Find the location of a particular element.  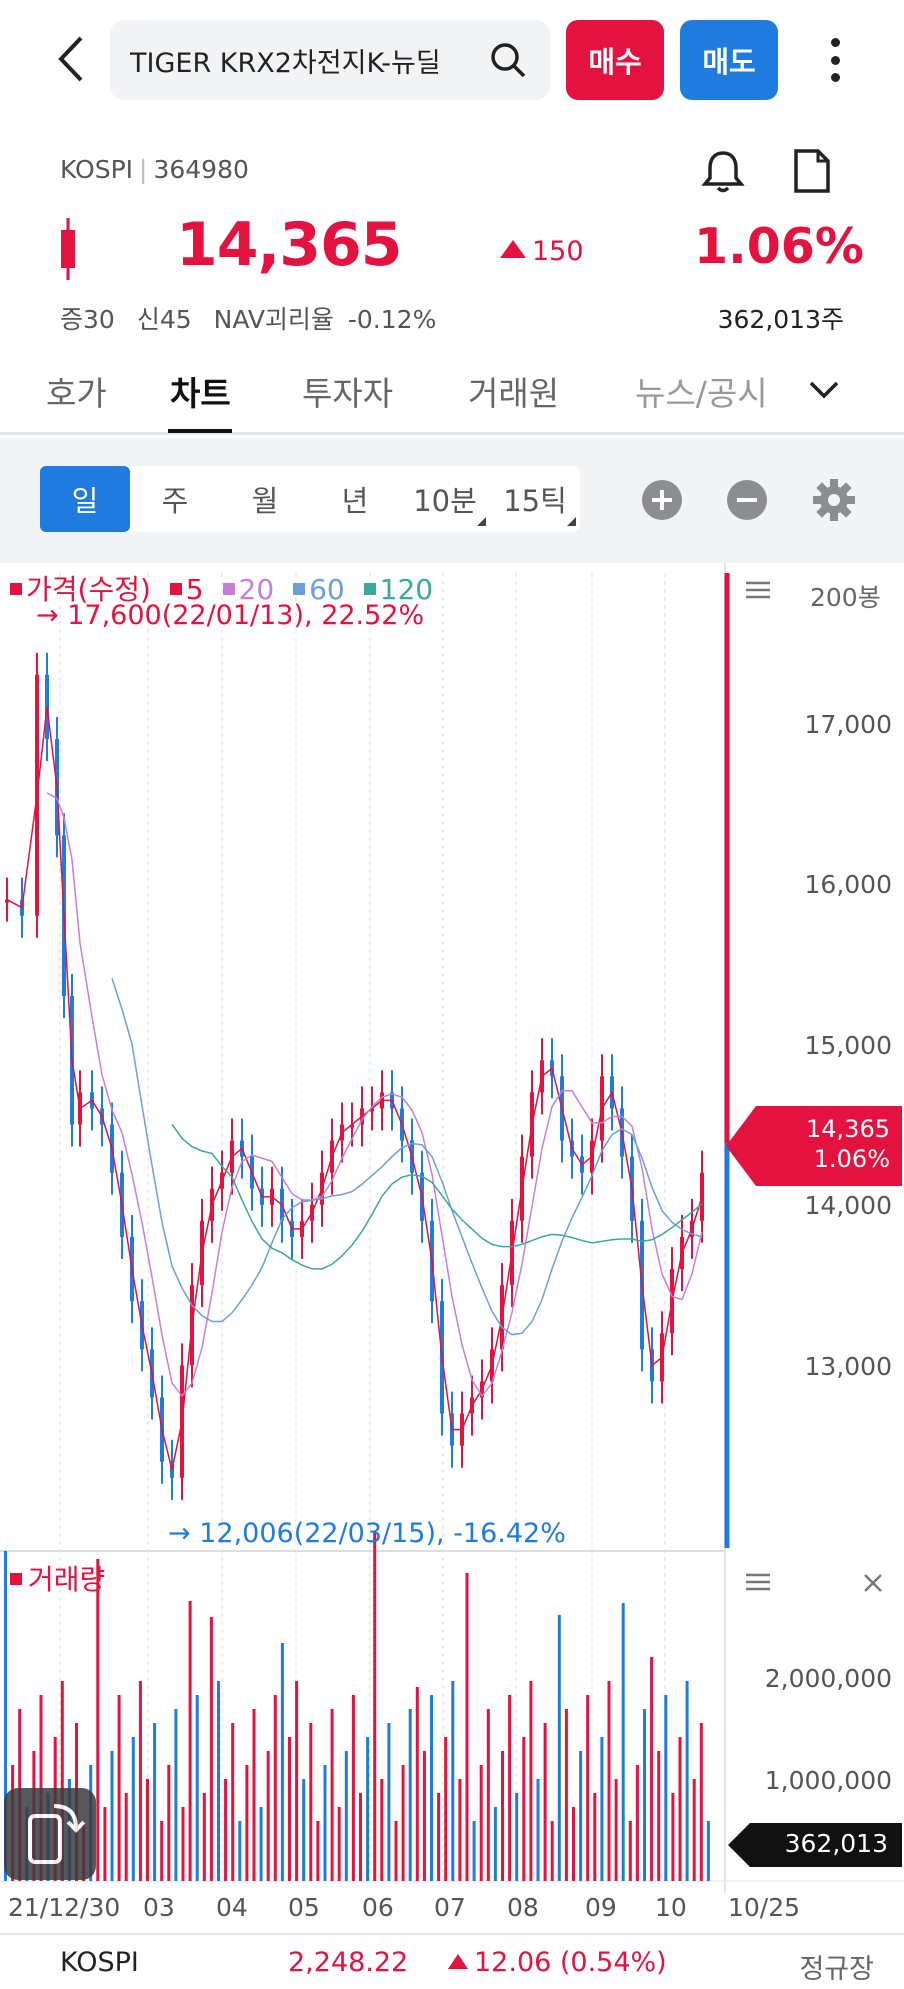

chevron-left-icon is located at coordinates (70, 59).